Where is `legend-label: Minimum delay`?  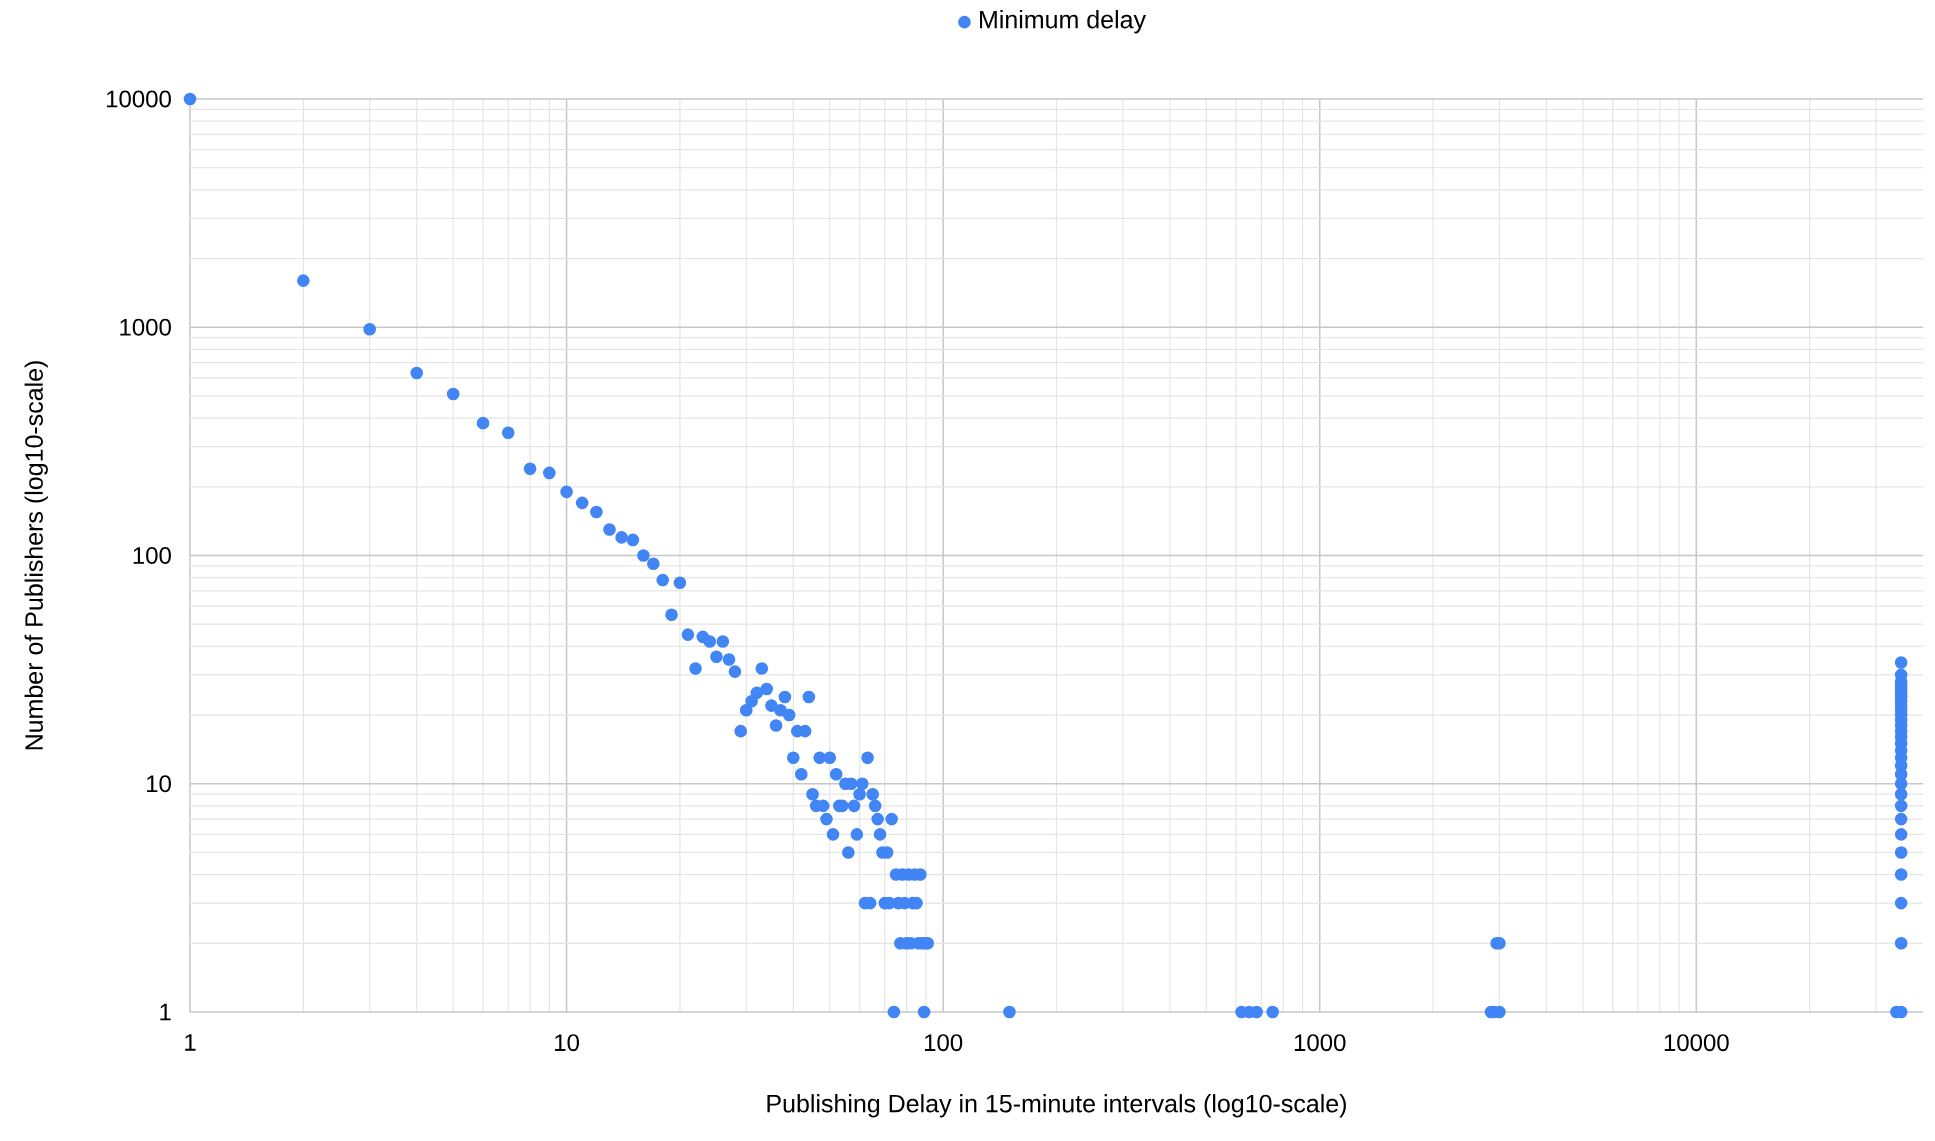
legend-label: Minimum delay is located at coordinates (1063, 22).